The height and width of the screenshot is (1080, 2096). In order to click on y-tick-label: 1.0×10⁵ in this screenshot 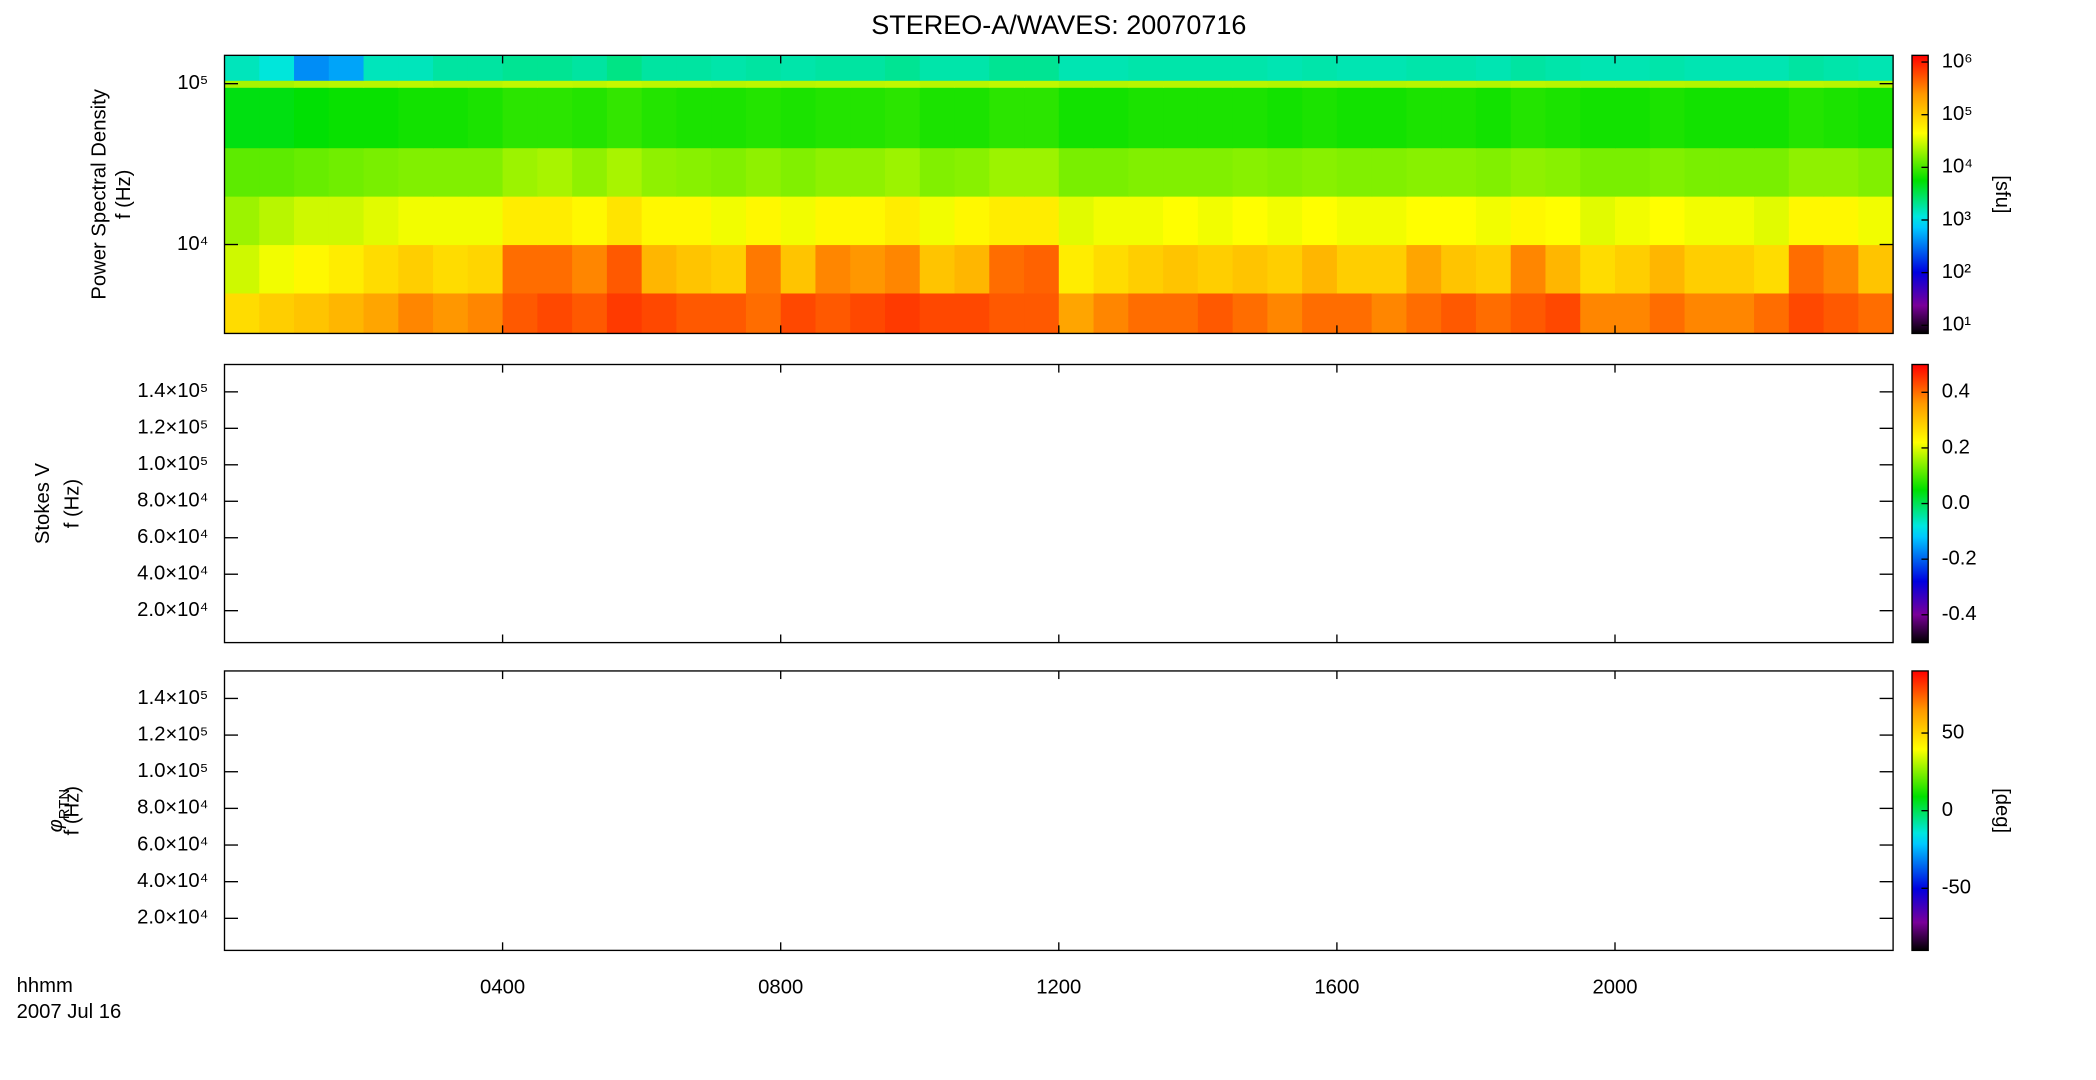, I will do `click(172, 771)`.